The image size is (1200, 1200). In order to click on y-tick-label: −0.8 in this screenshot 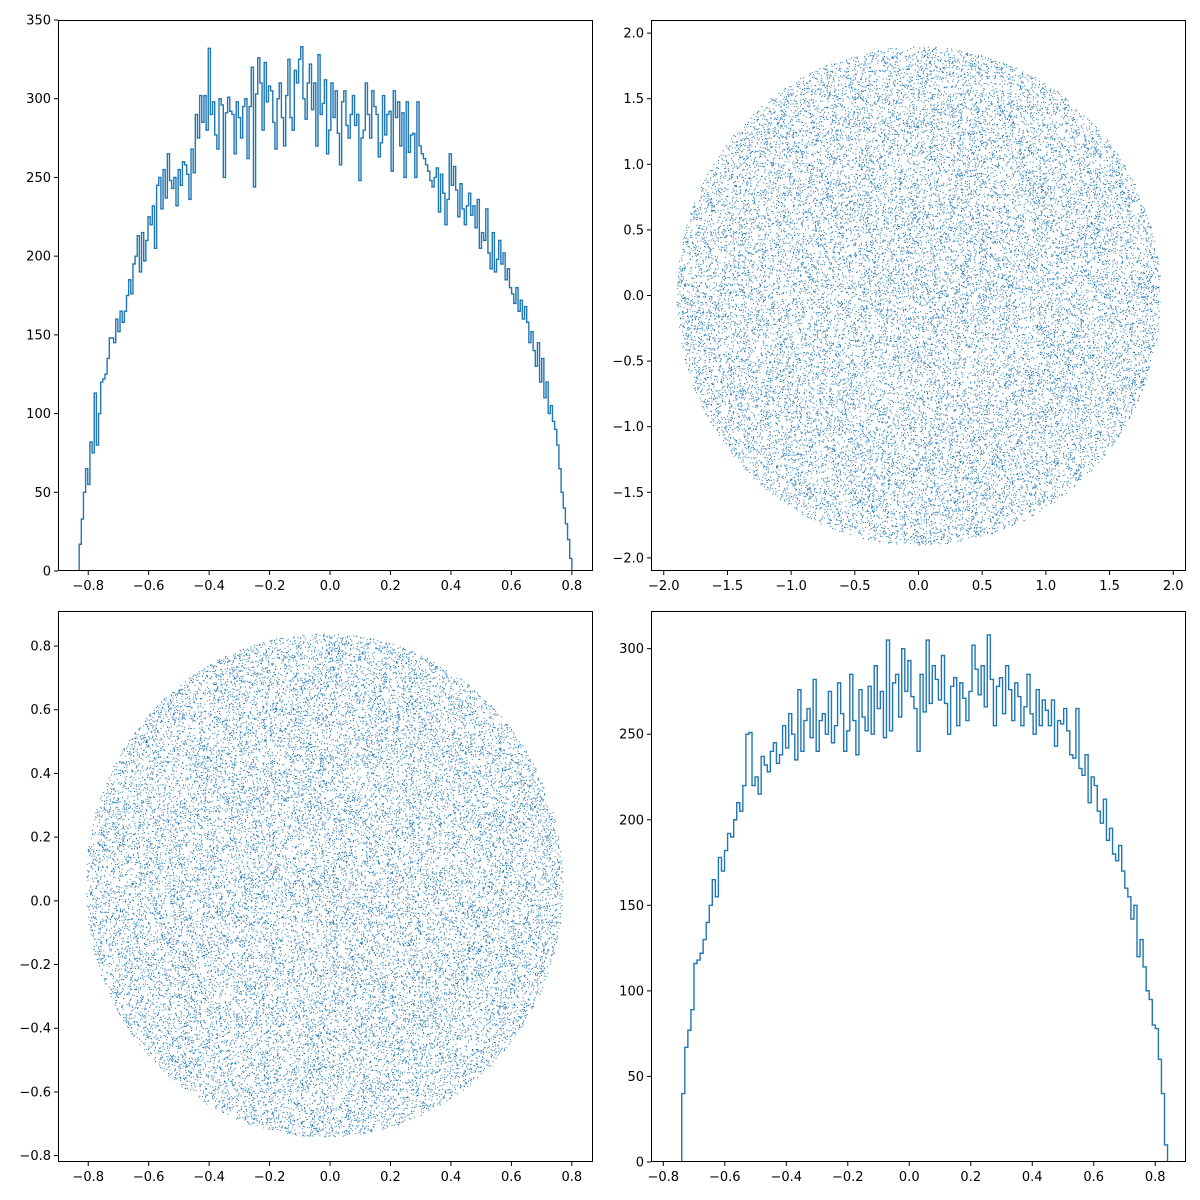, I will do `click(35, 1156)`.